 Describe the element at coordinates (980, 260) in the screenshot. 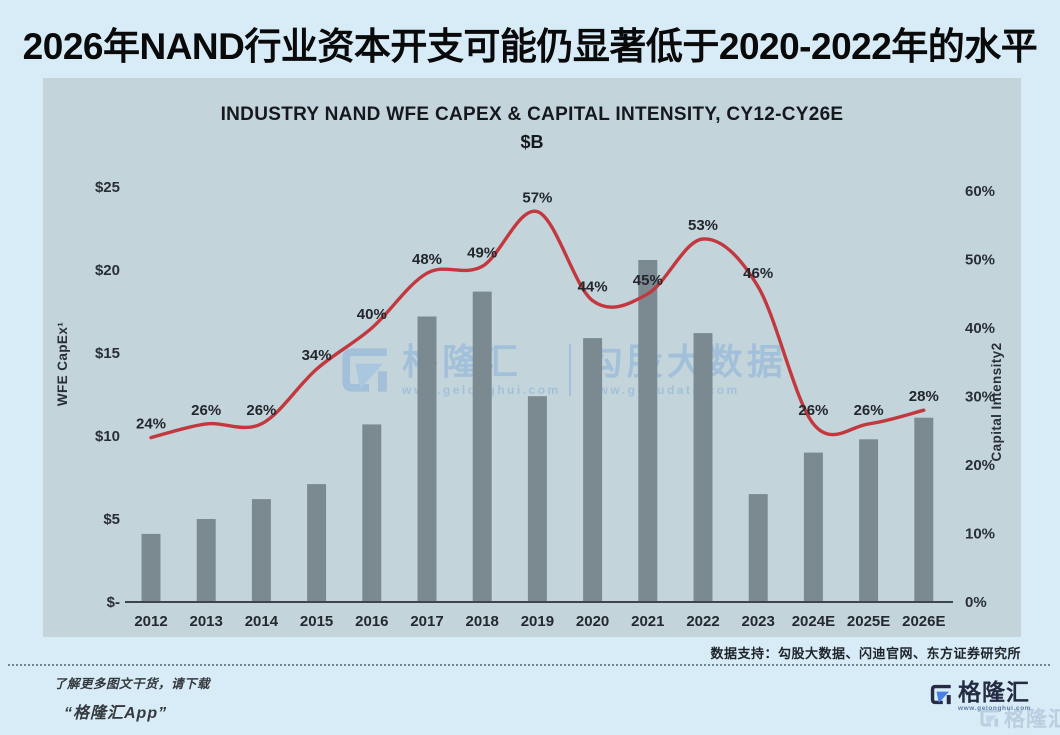

I see `right-axis-tick: 50%` at that location.